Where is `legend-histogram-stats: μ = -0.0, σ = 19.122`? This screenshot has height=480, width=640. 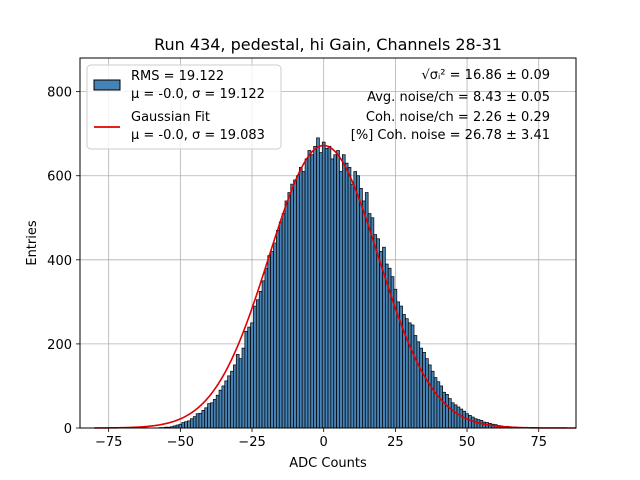 legend-histogram-stats: μ = -0.0, σ = 19.122 is located at coordinates (198, 94).